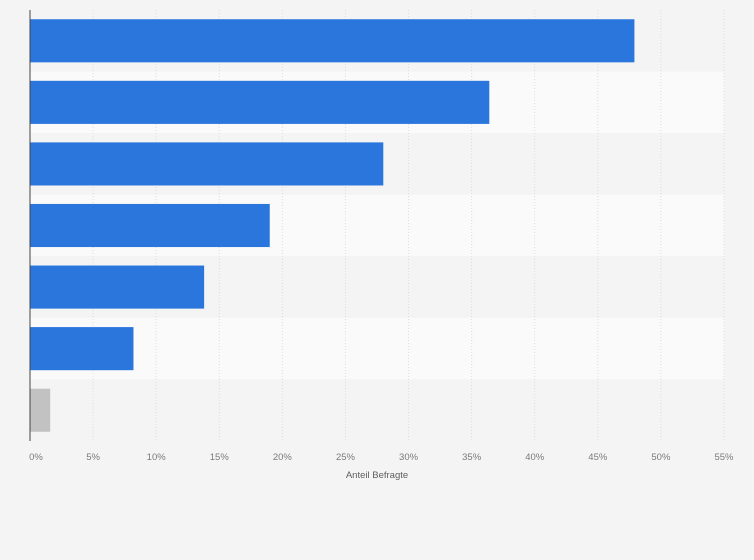 This screenshot has height=560, width=754. I want to click on x-tick-label: 10%, so click(157, 457).